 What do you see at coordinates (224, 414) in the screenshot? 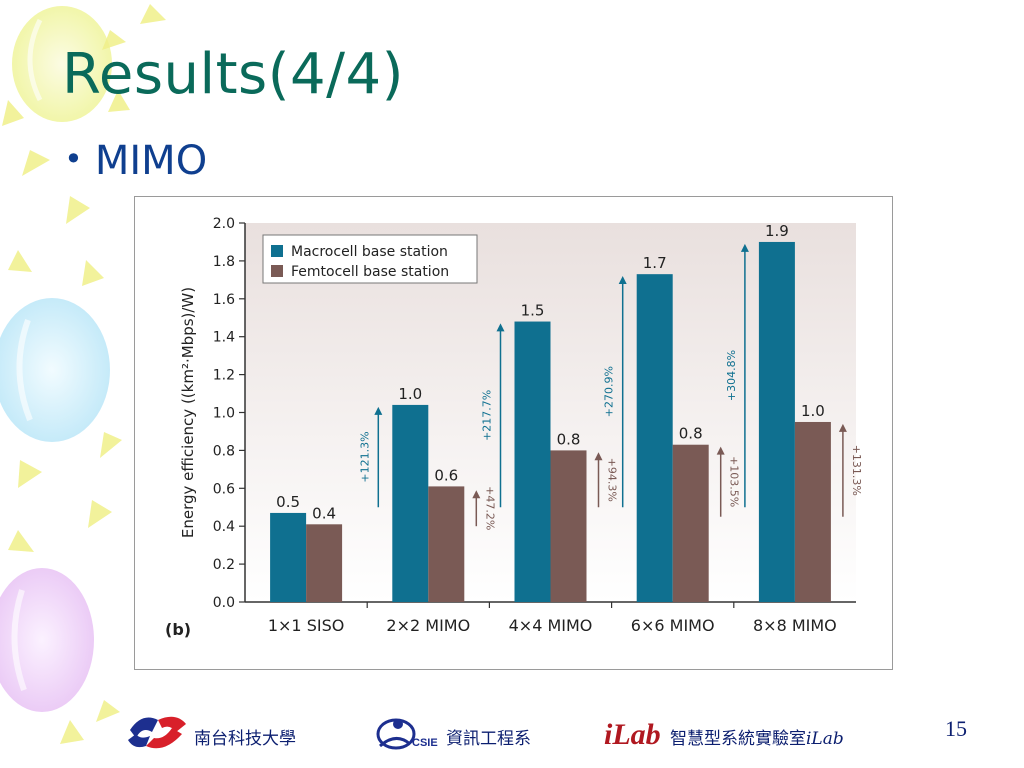
I see `y-tick-label: 1.0` at bounding box center [224, 414].